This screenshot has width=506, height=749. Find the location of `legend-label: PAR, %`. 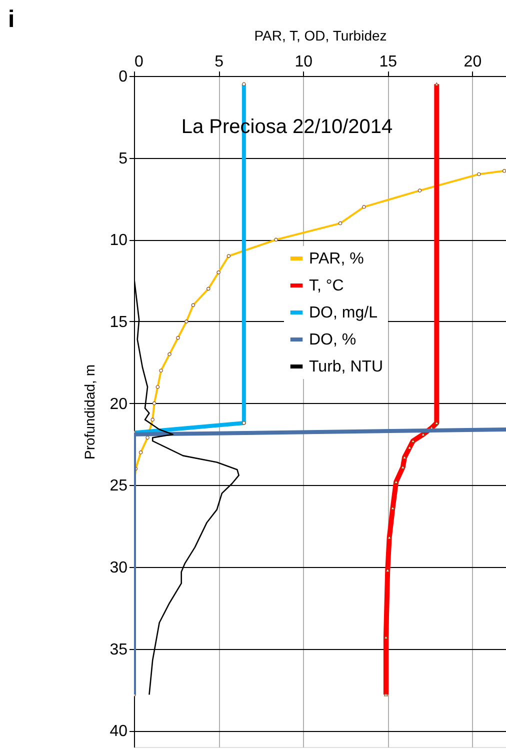

legend-label: PAR, % is located at coordinates (336, 259).